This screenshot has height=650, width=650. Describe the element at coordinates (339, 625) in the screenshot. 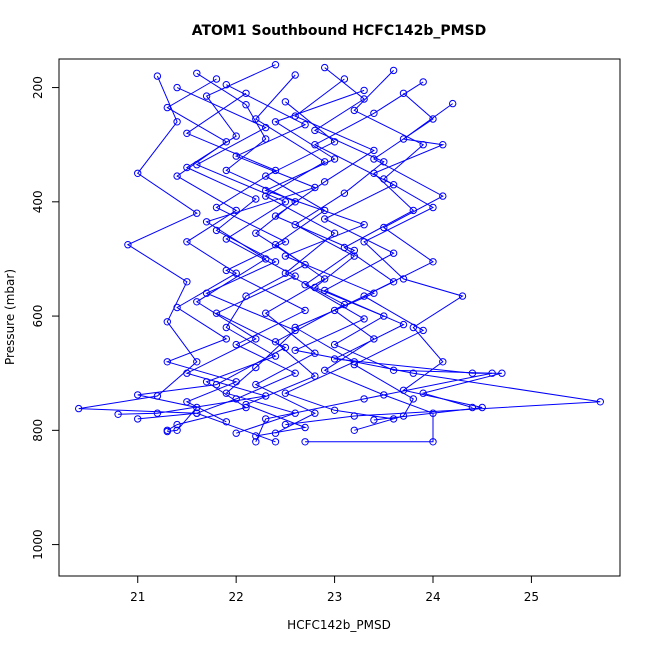

I see `x-axis-label: HCFC142b_PMSD` at that location.